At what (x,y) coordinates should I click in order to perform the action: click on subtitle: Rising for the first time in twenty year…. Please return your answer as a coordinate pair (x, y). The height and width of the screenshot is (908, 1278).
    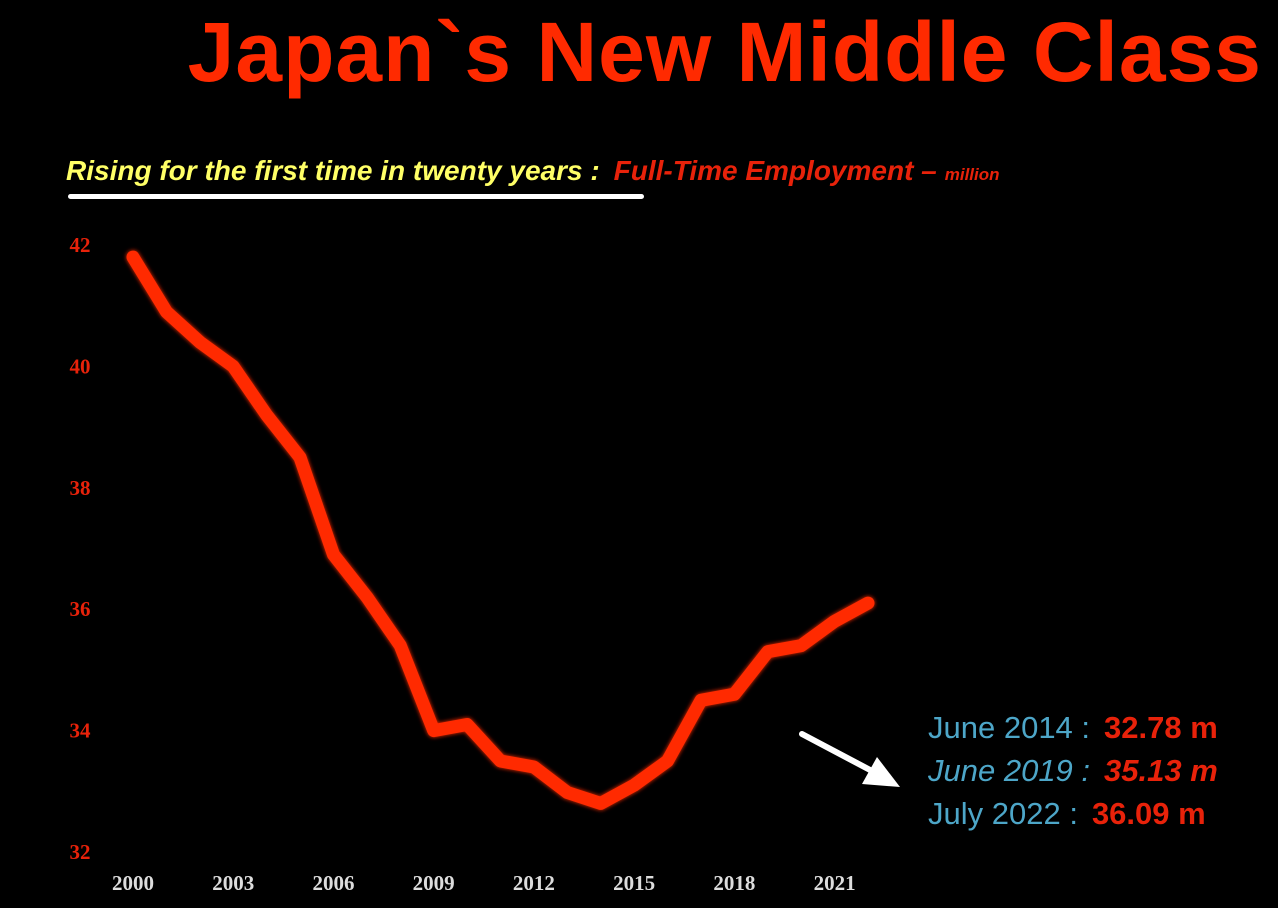
    Looking at the image, I should click on (533, 171).